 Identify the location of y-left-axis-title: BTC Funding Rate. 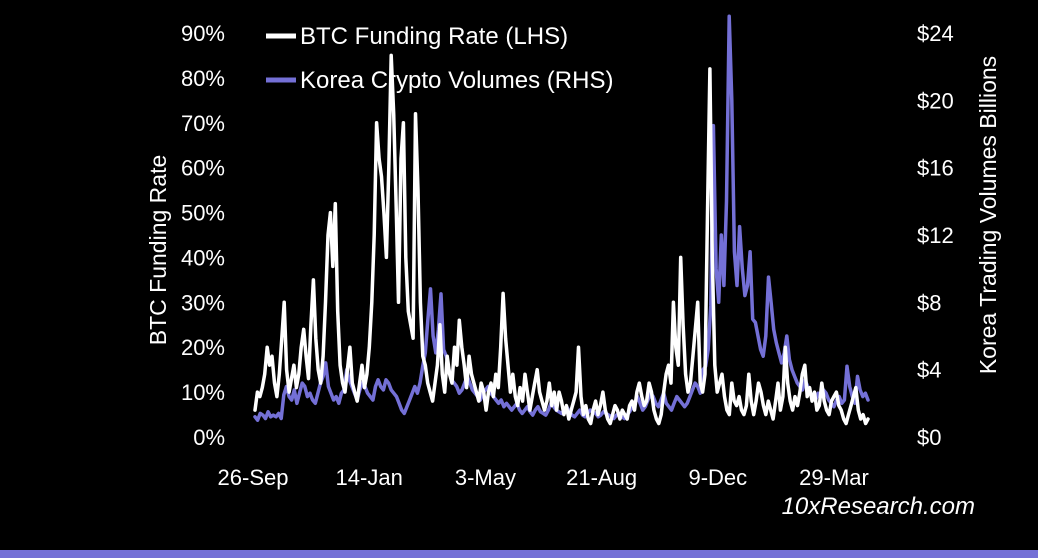
(158, 250).